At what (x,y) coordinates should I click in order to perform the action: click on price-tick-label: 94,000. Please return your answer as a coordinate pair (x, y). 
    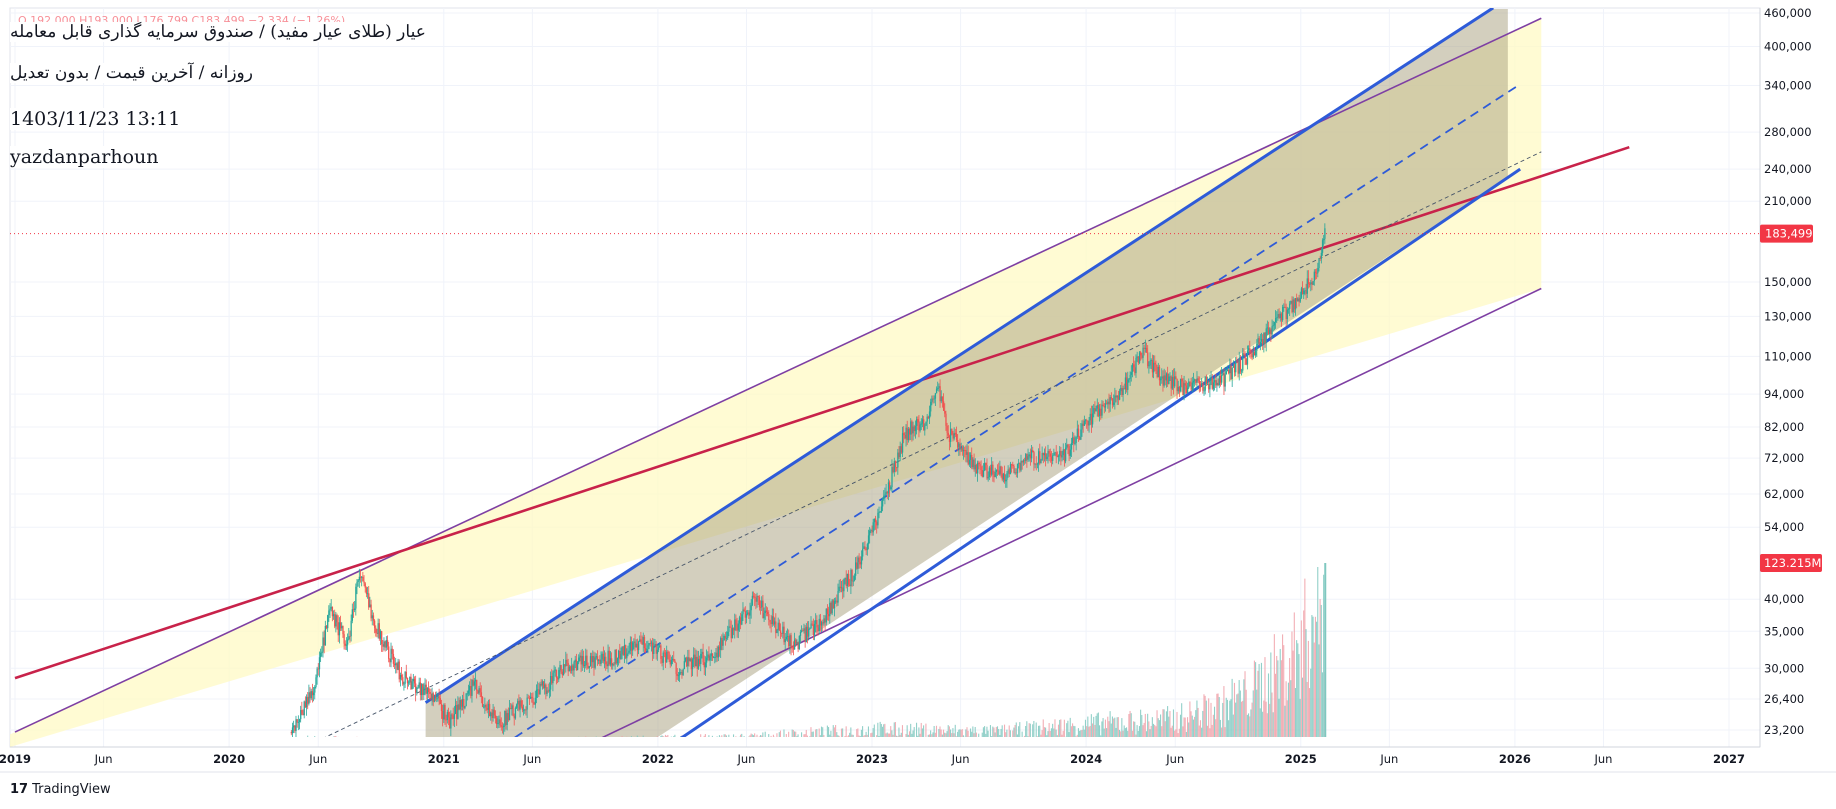
    Looking at the image, I should click on (1784, 394).